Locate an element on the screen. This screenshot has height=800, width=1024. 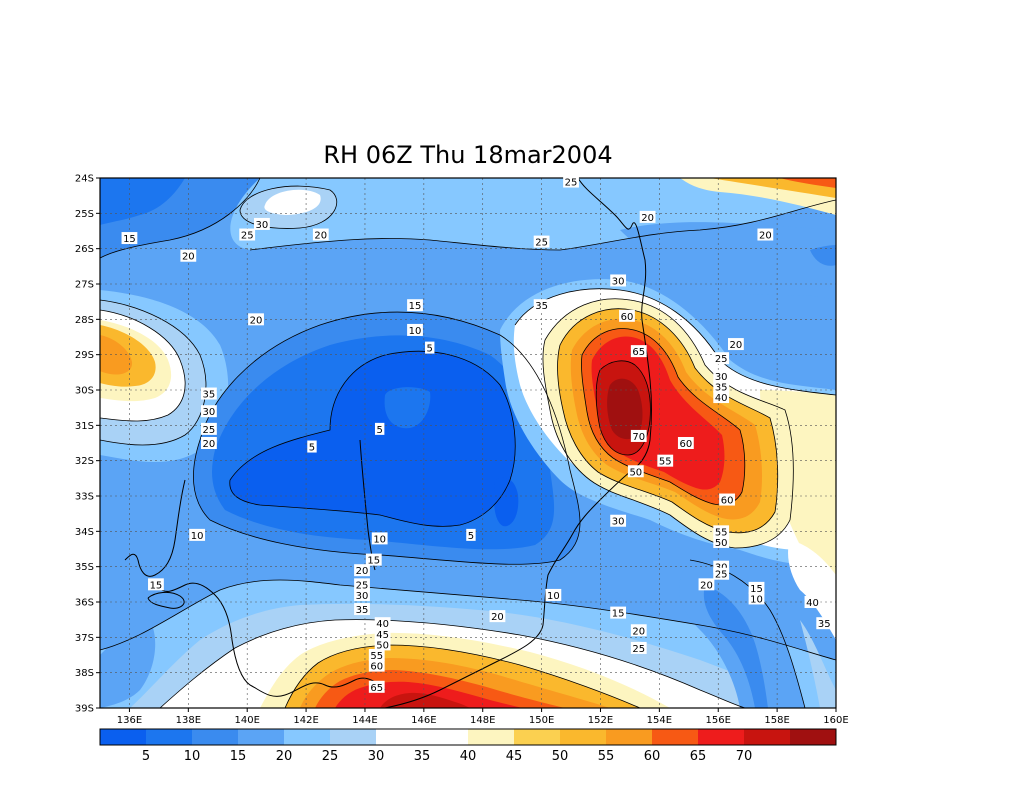
lon-tick-label: 140E is located at coordinates (246, 720).